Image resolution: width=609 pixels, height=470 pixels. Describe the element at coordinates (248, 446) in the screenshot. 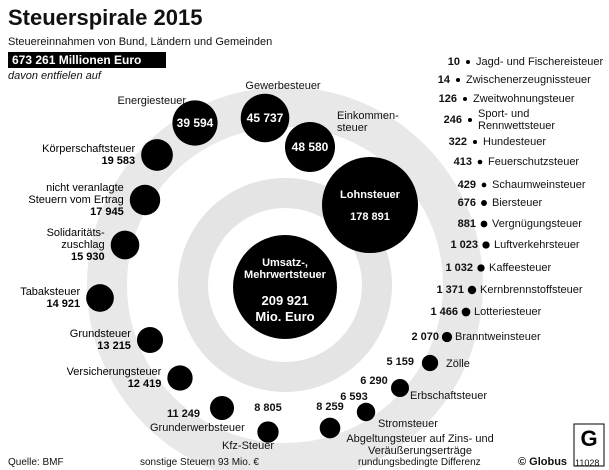

I see `category-label: Kfz-Steuer` at that location.